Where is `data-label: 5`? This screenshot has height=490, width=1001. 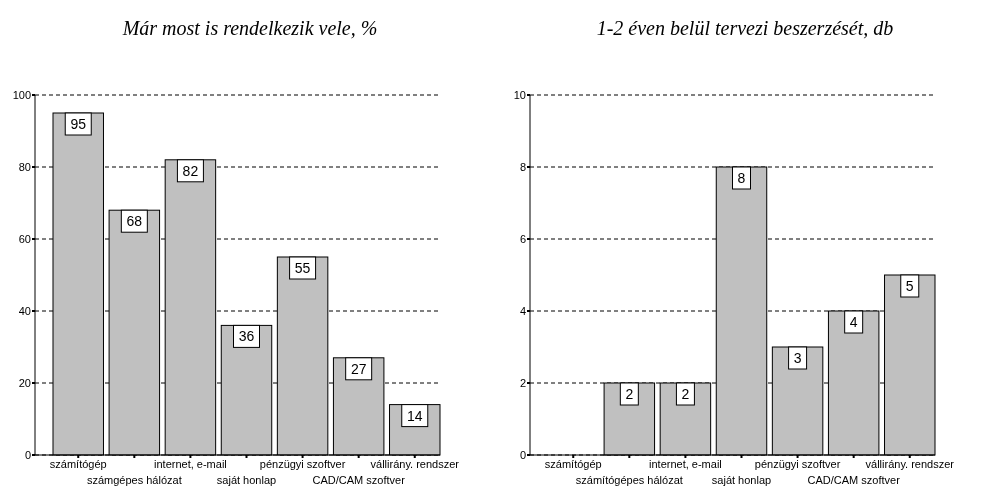
data-label: 5 is located at coordinates (909, 286).